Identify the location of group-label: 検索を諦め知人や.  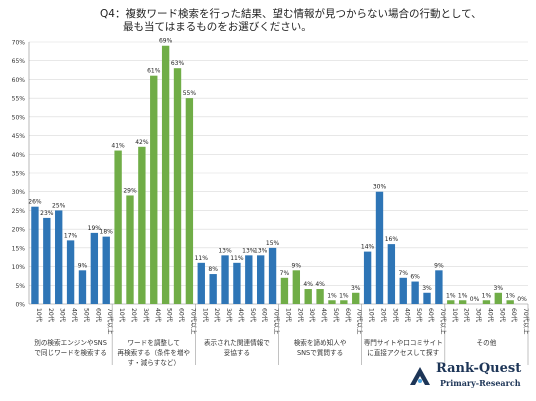
(320, 342).